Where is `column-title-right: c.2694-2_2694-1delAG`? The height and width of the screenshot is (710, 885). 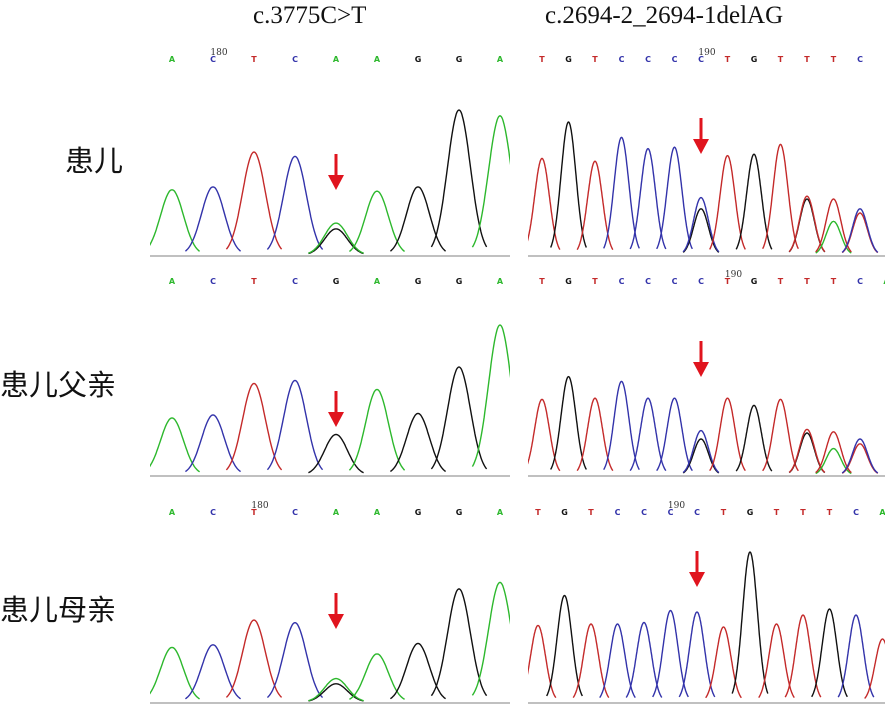
column-title-right: c.2694-2_2694-1delAG is located at coordinates (664, 15).